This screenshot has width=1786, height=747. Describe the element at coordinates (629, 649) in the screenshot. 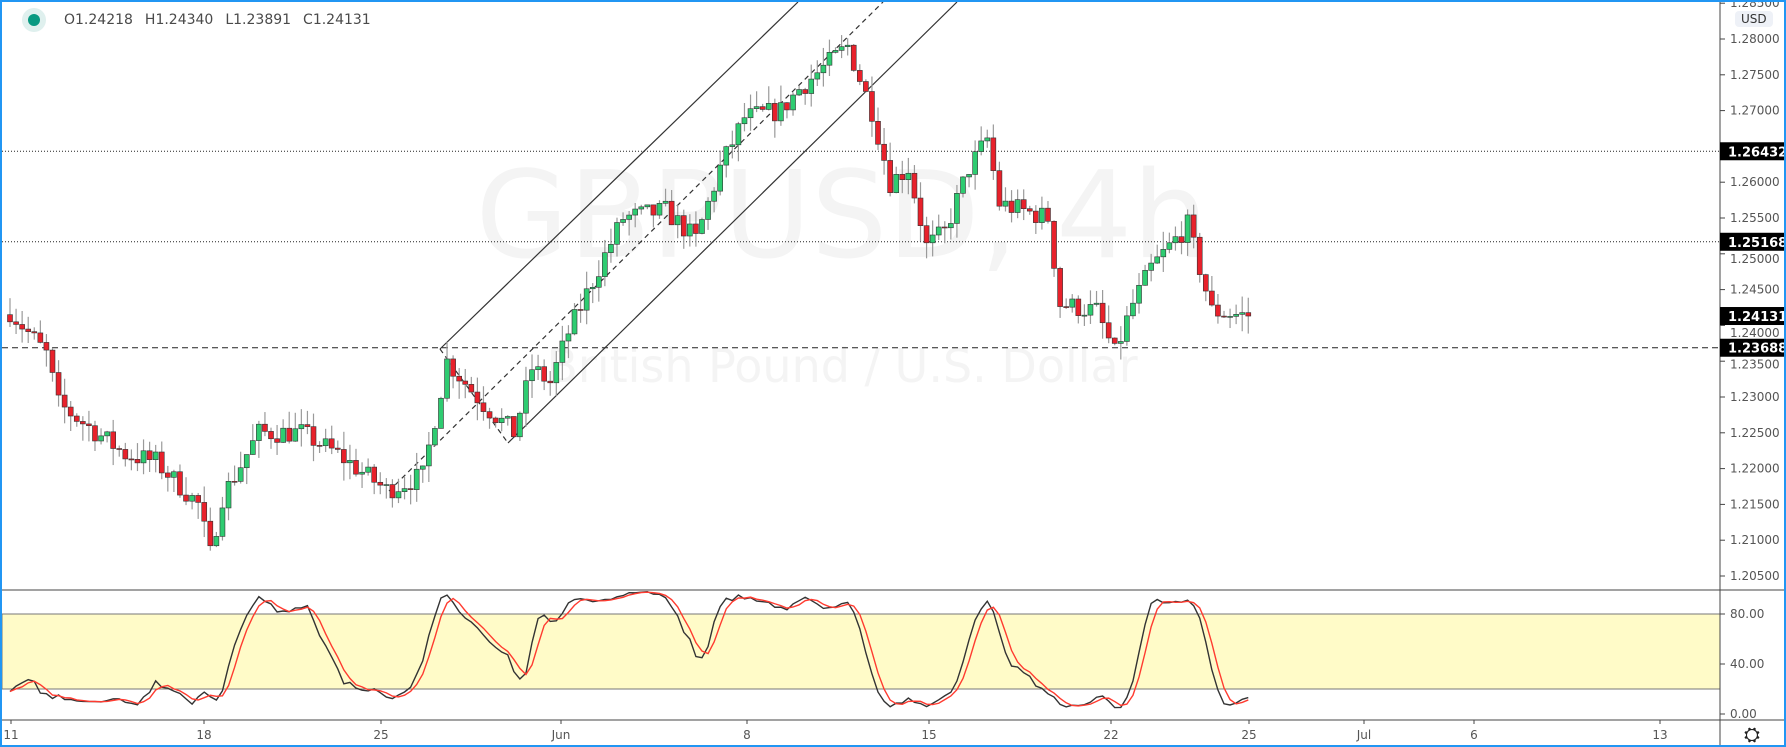

I see `stochastic-d-line` at that location.